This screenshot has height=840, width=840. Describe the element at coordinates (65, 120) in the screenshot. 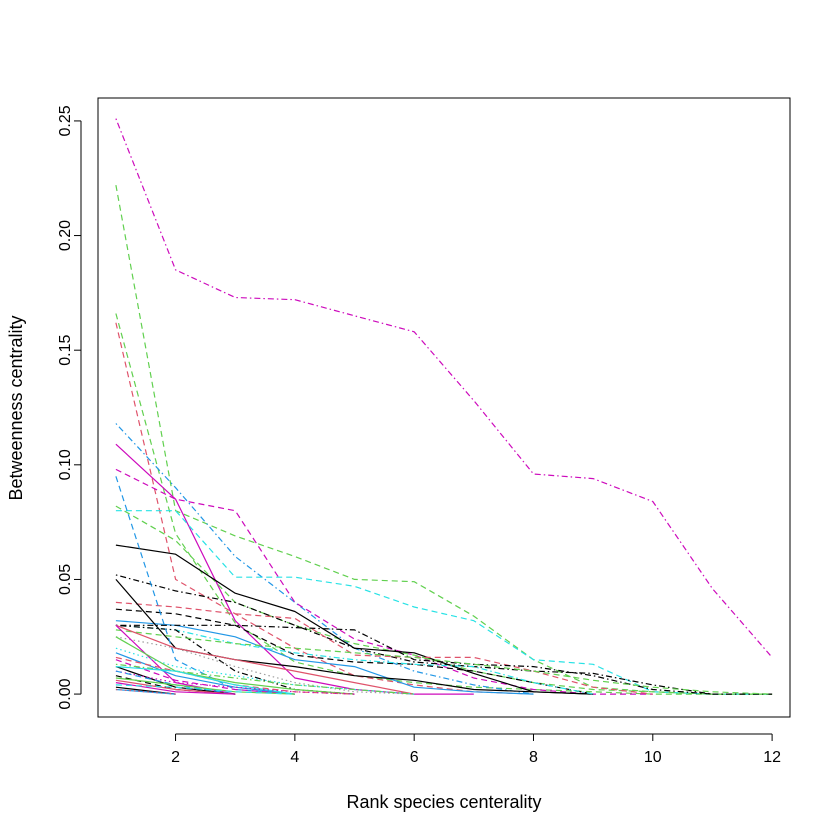

I see `y-tick-label: 0.25` at that location.